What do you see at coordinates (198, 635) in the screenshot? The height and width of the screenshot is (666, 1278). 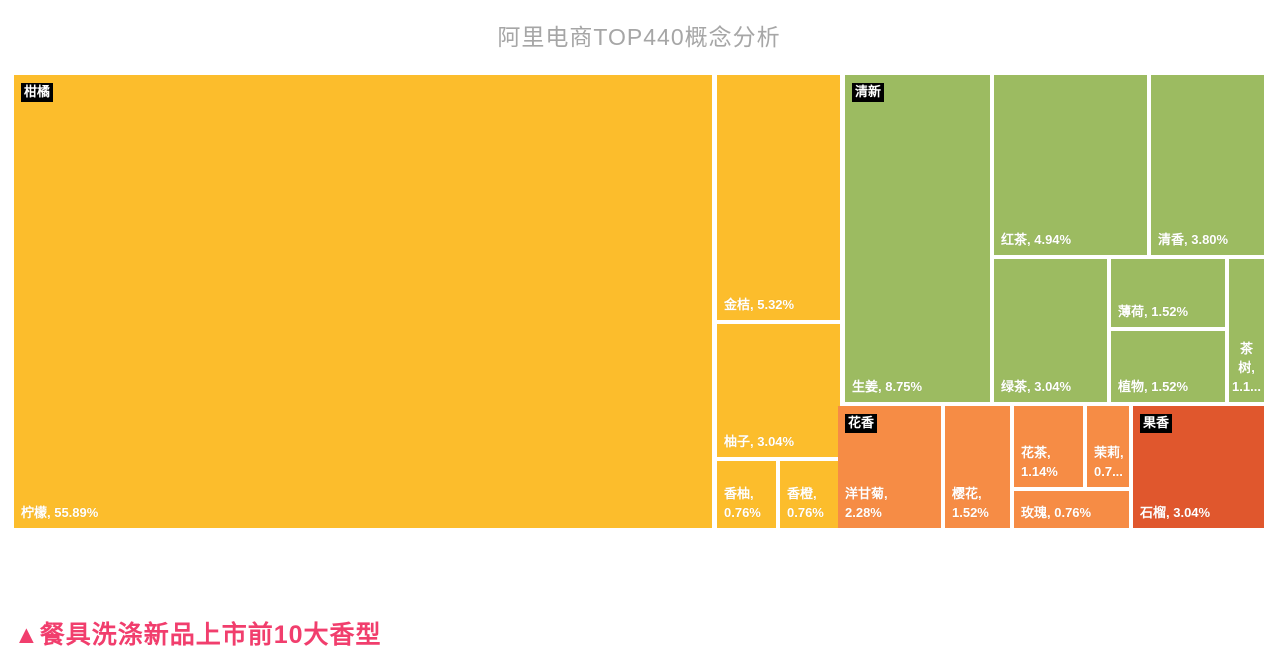 I see `footer-caption: ▲餐具洗涤新品上市前10大香型` at bounding box center [198, 635].